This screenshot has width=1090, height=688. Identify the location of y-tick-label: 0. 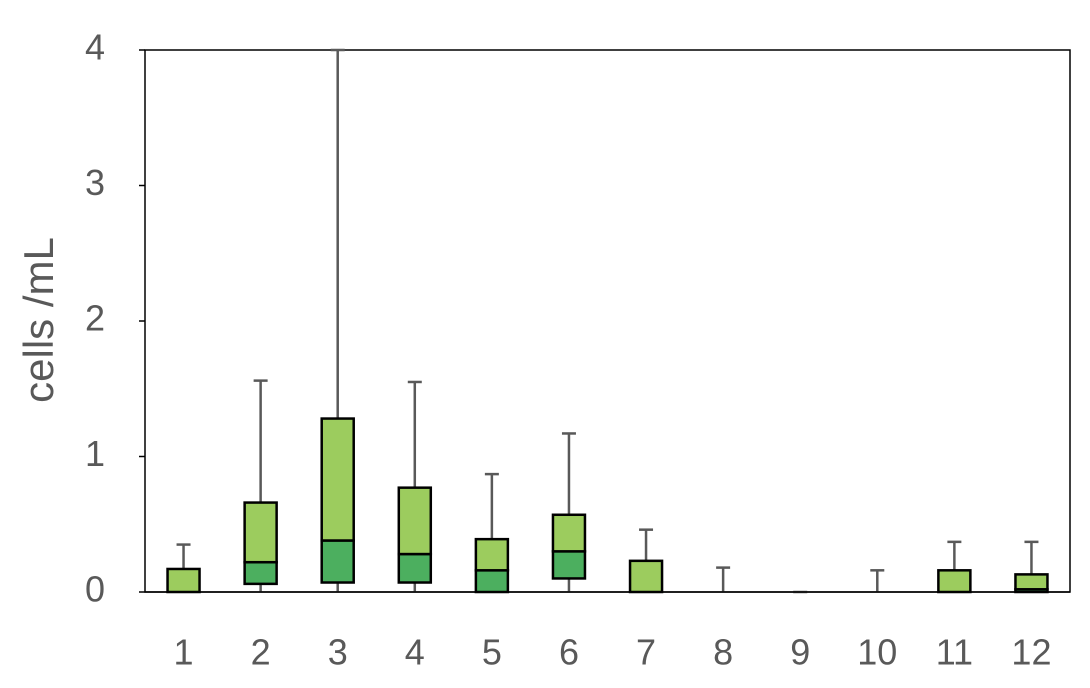
(95, 589).